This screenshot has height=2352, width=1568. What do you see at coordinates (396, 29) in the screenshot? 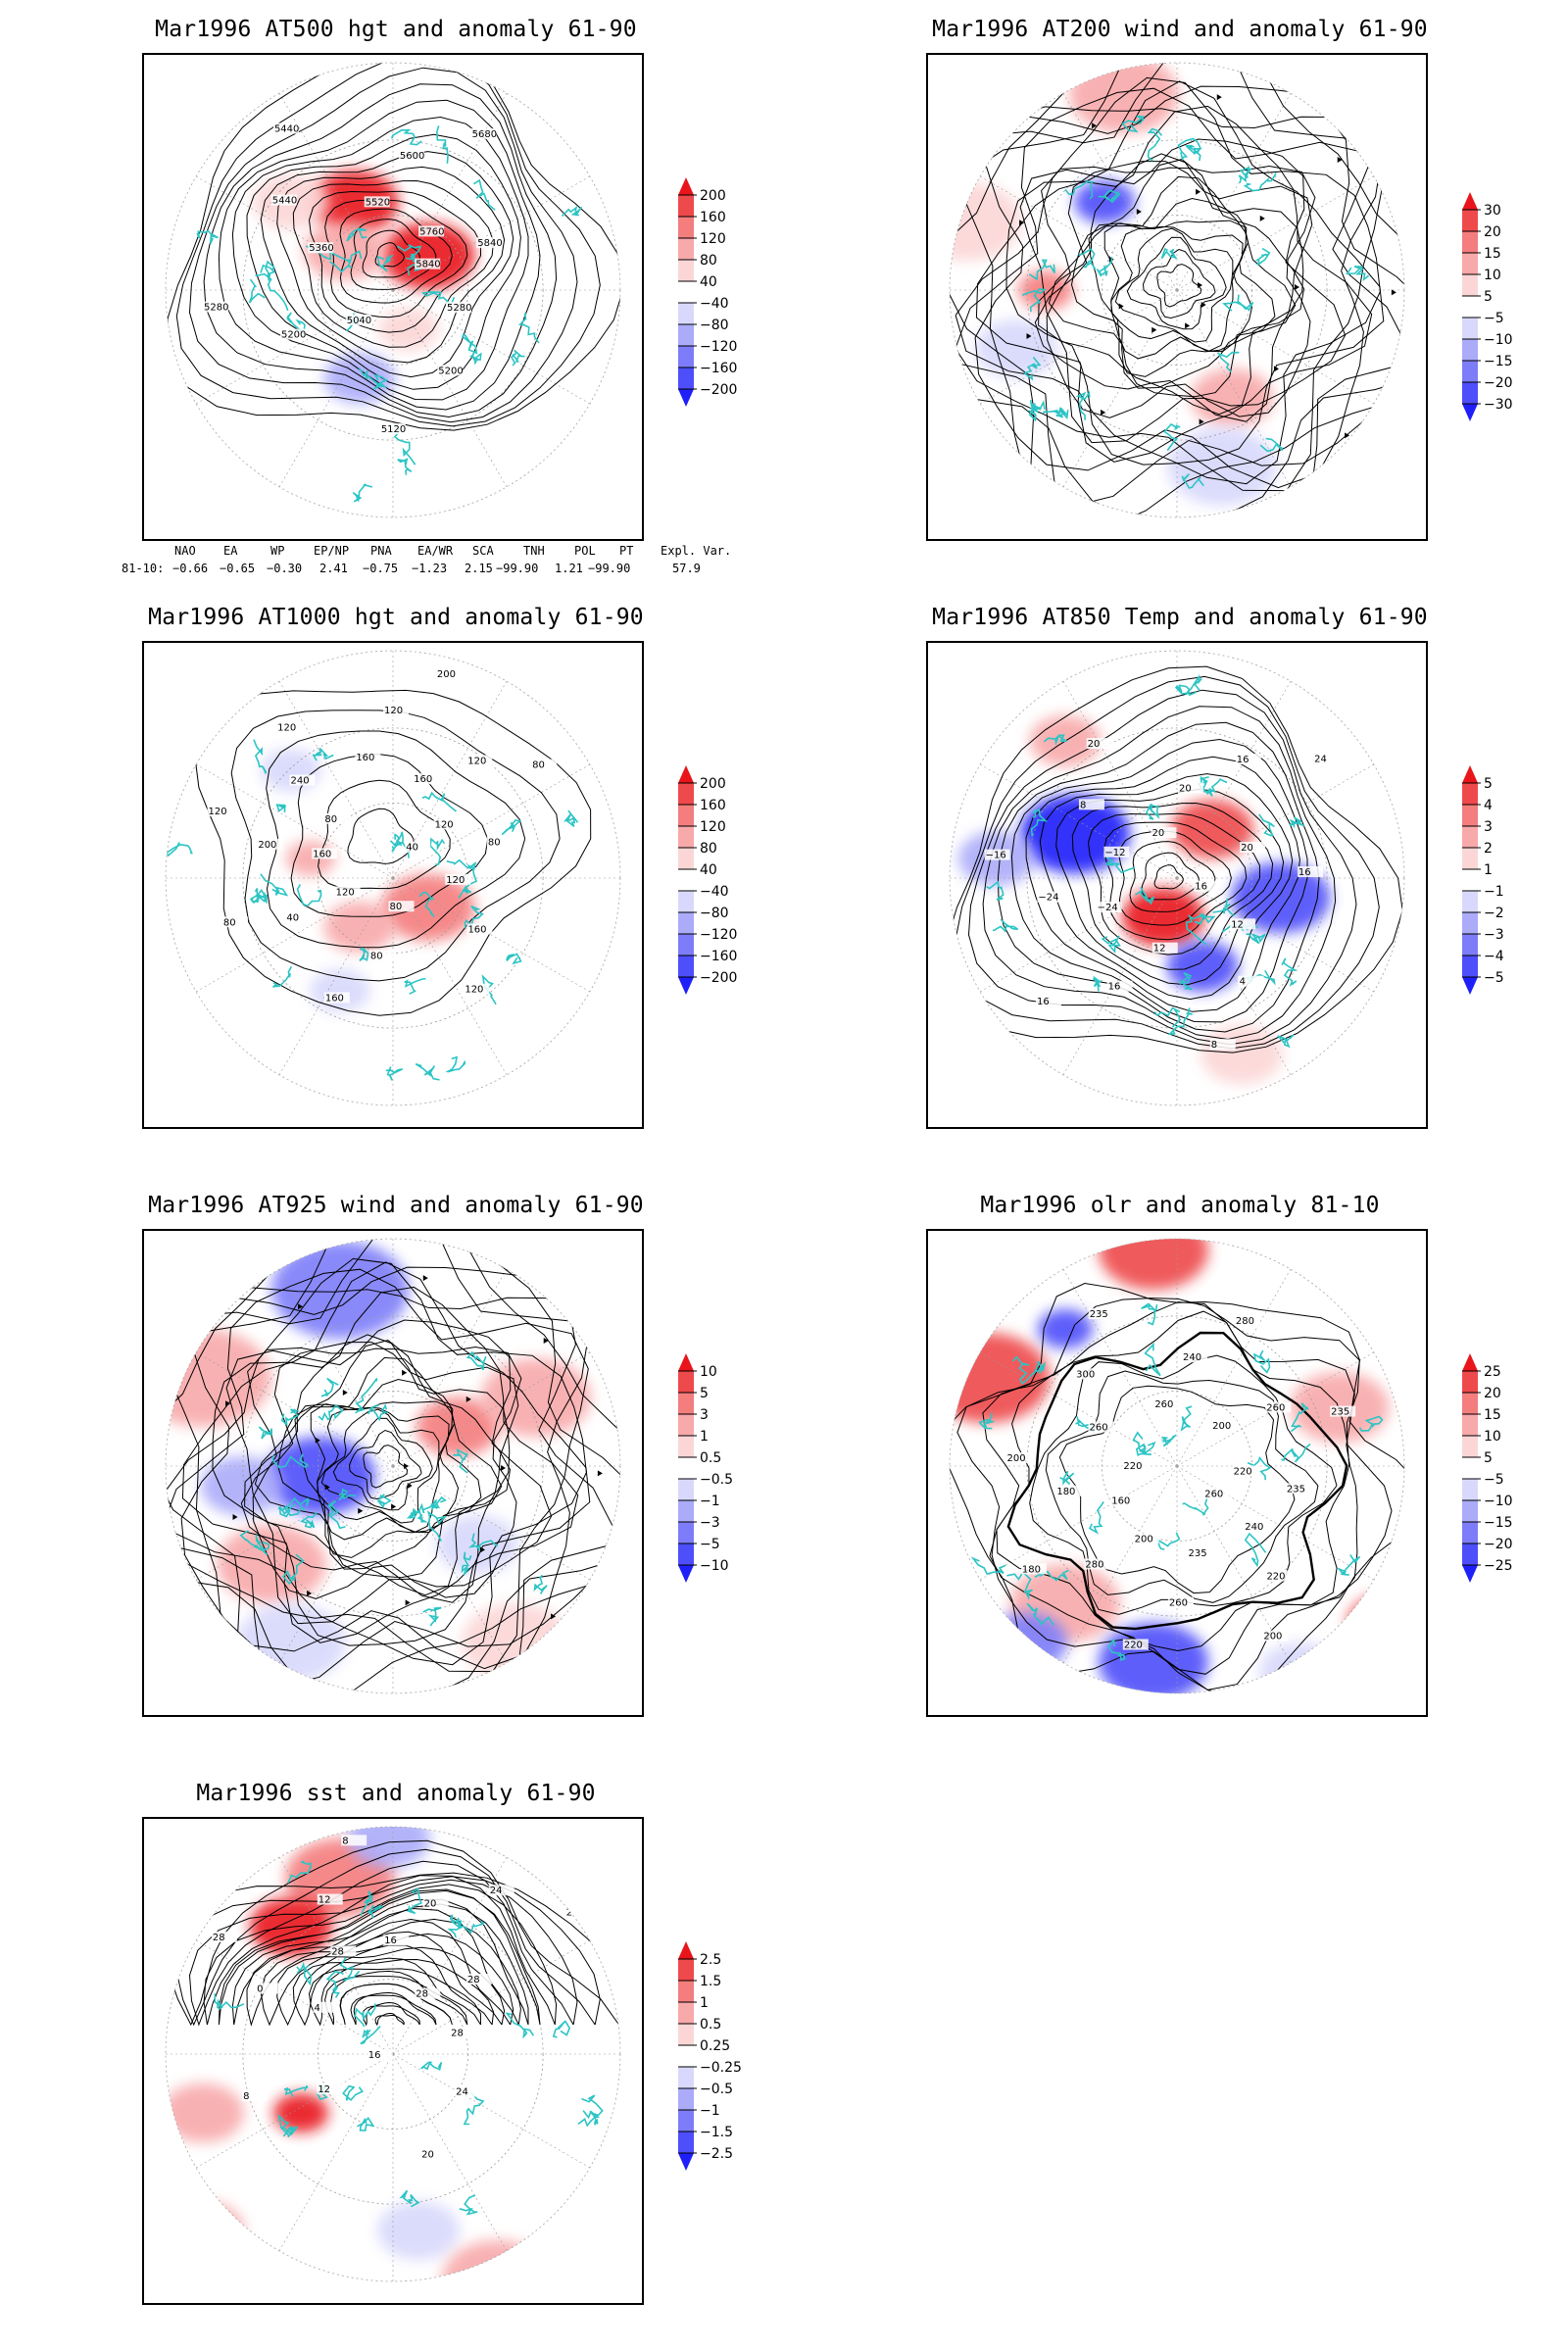
I see `panel-title: Mar1996 AT500 hgt and anomaly 61-90` at bounding box center [396, 29].